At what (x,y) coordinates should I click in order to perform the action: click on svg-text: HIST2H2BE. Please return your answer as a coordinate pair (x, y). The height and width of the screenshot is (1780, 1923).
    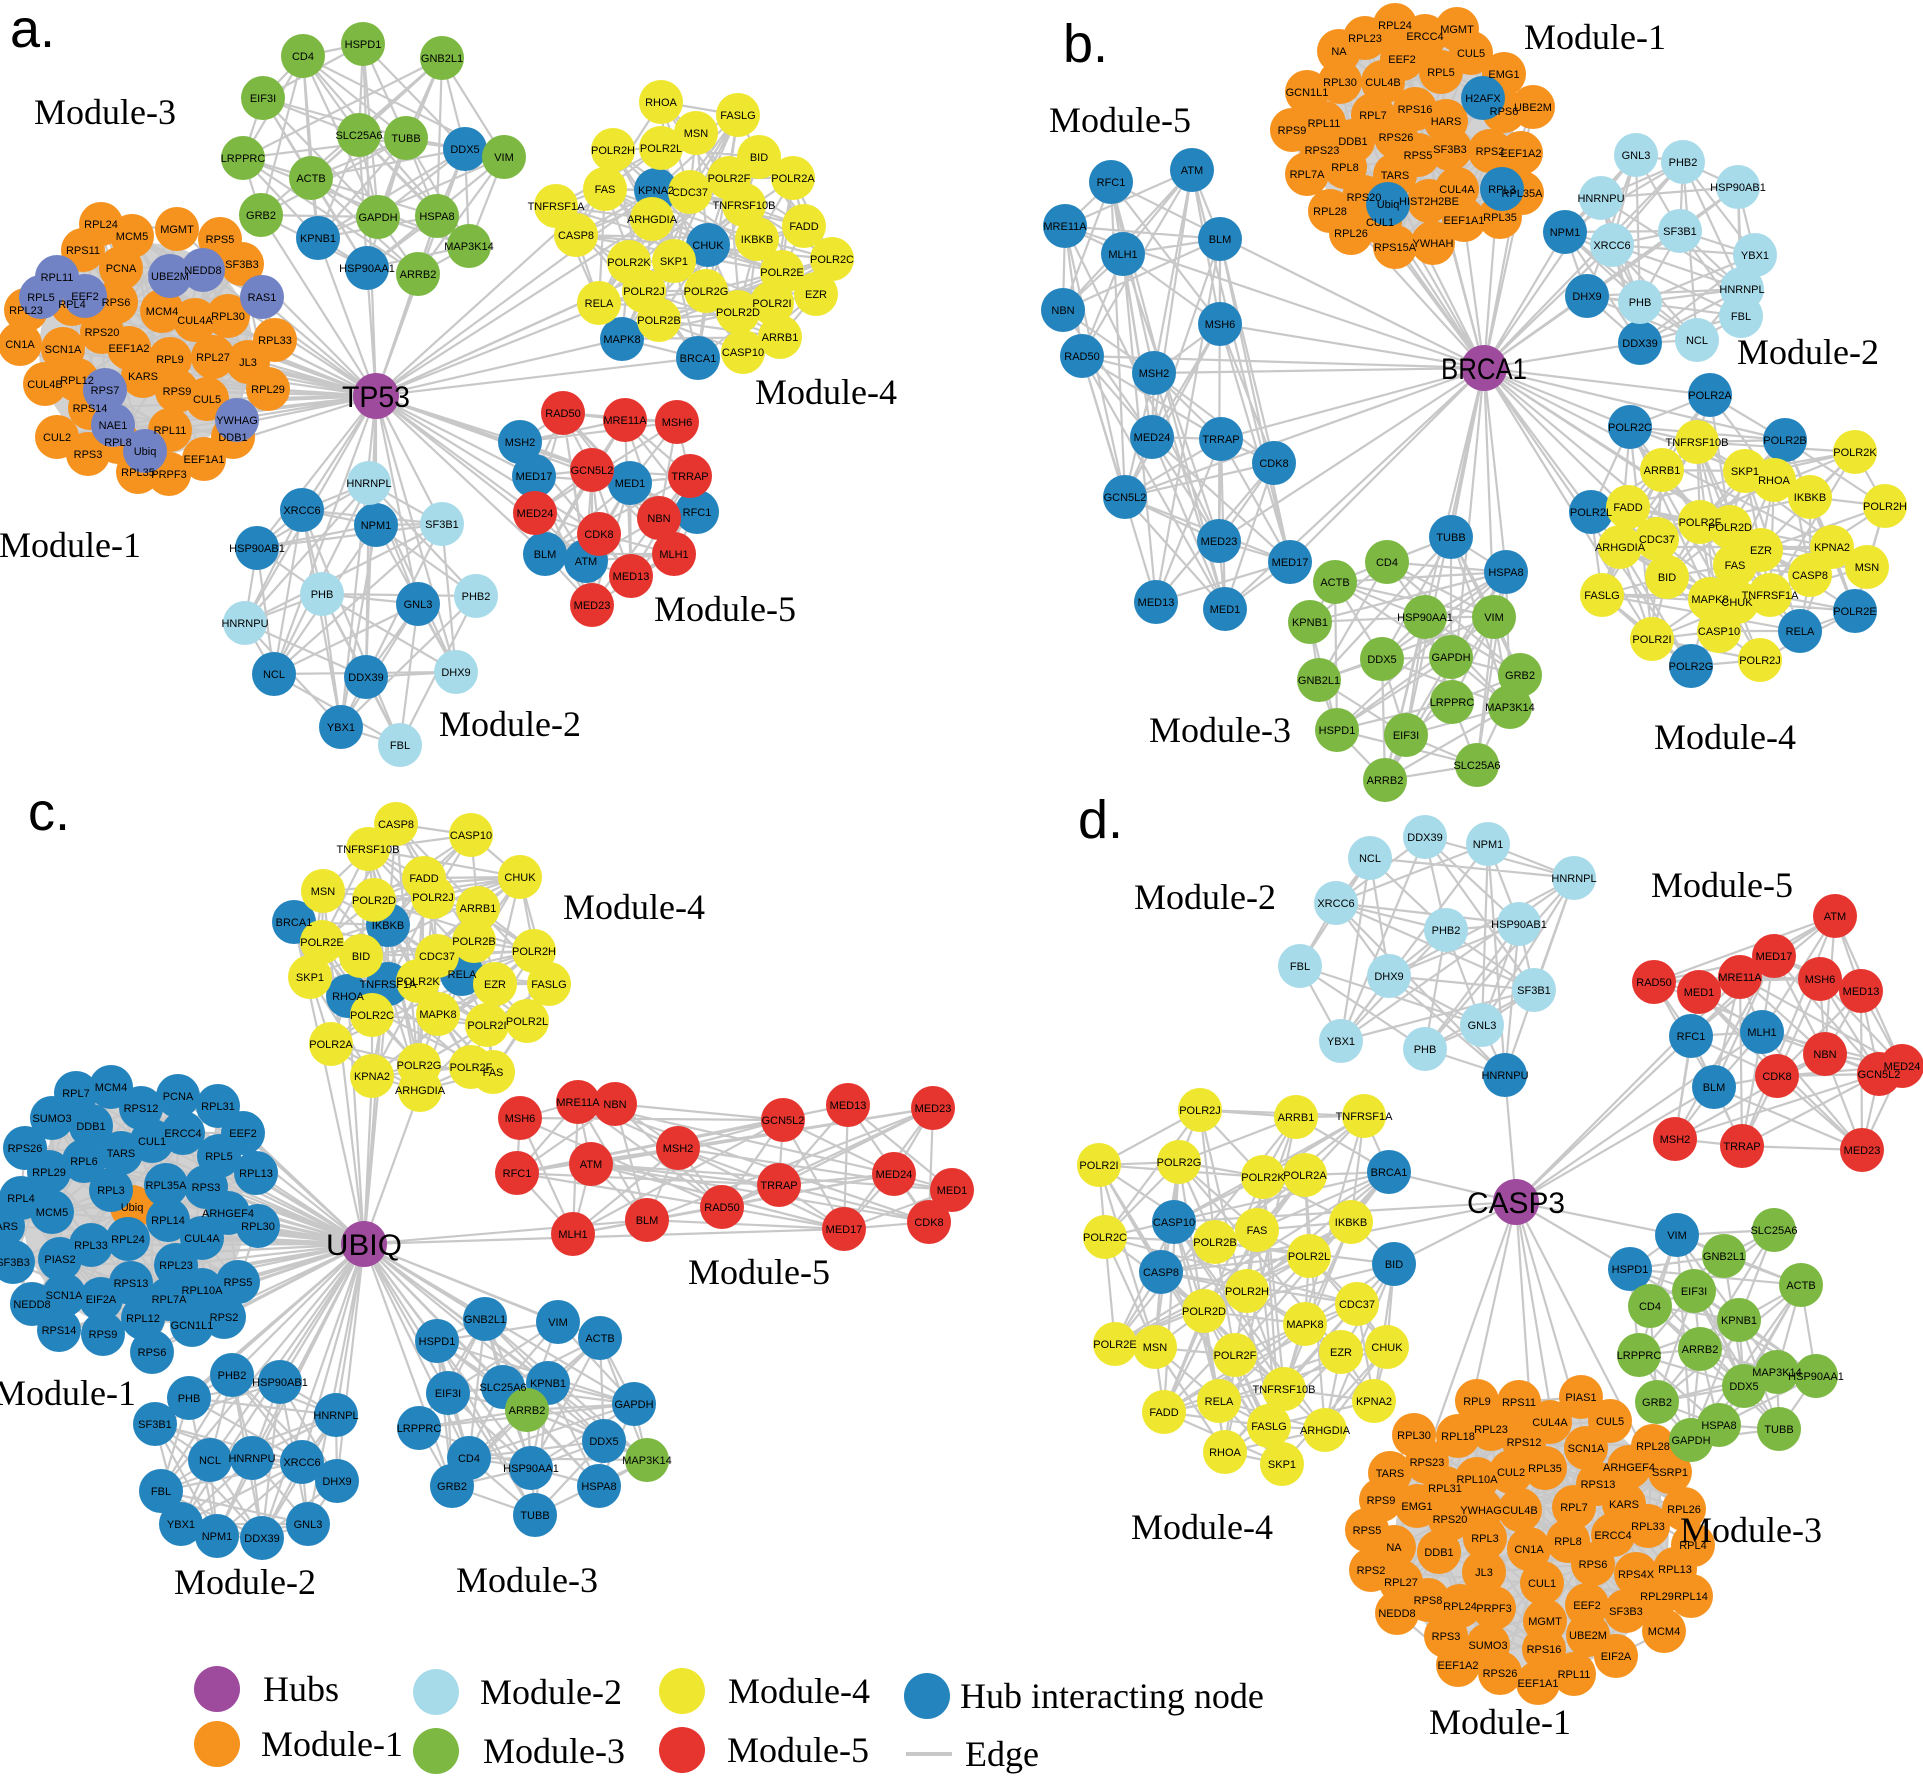
    Looking at the image, I should click on (1429, 202).